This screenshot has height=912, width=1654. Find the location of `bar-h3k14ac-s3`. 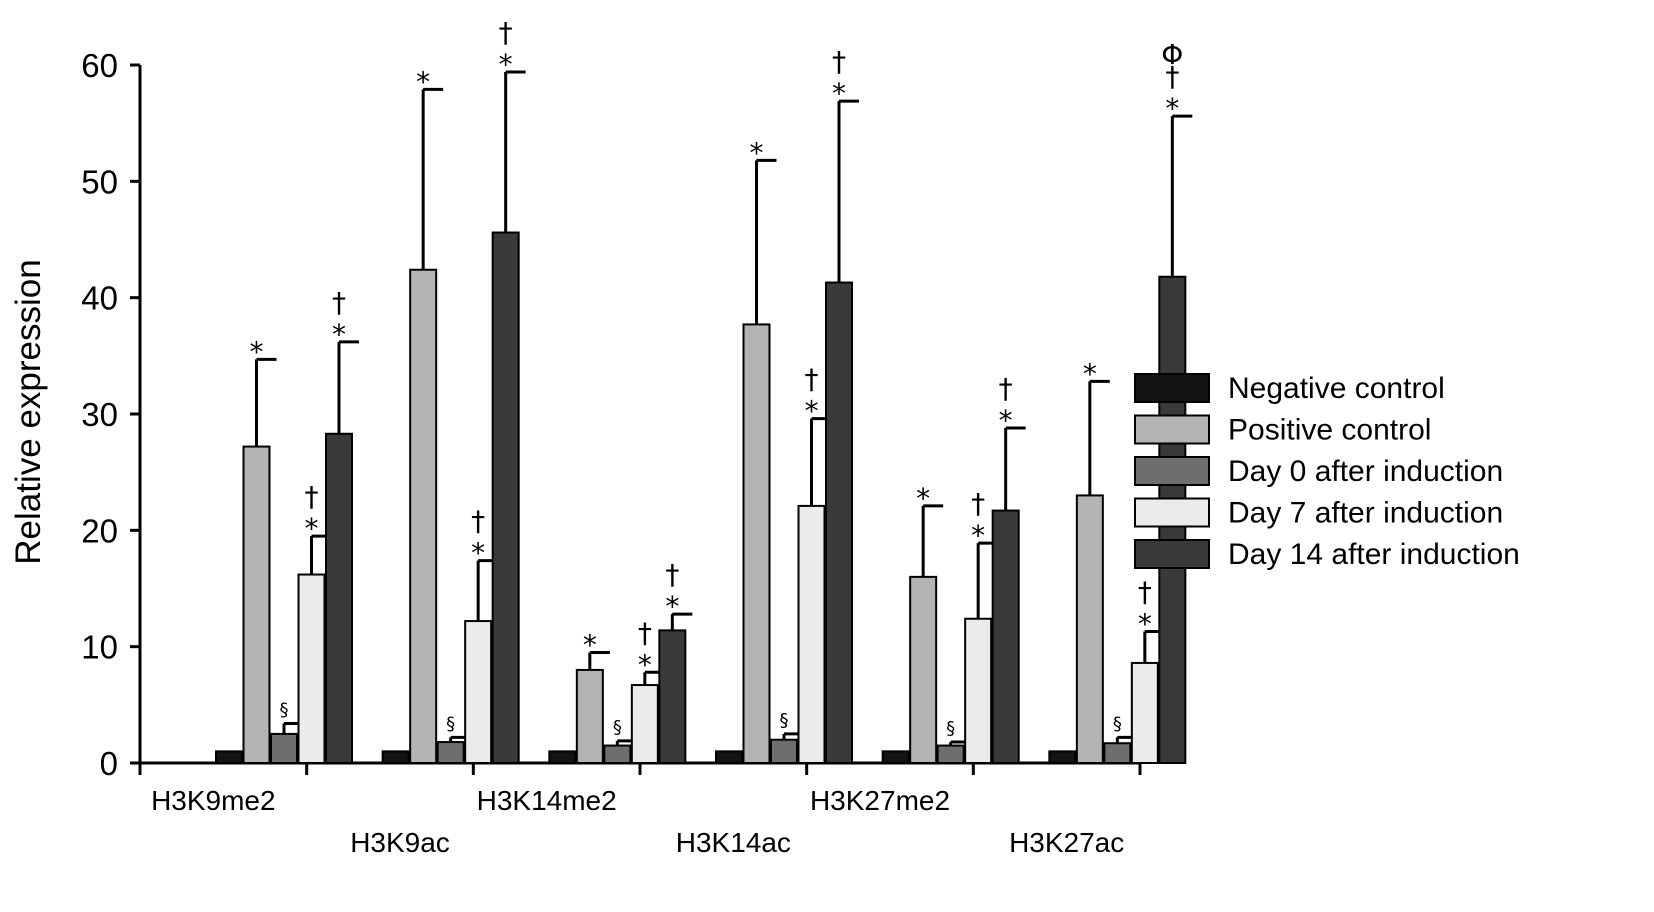

bar-h3k14ac-s3 is located at coordinates (811, 634).